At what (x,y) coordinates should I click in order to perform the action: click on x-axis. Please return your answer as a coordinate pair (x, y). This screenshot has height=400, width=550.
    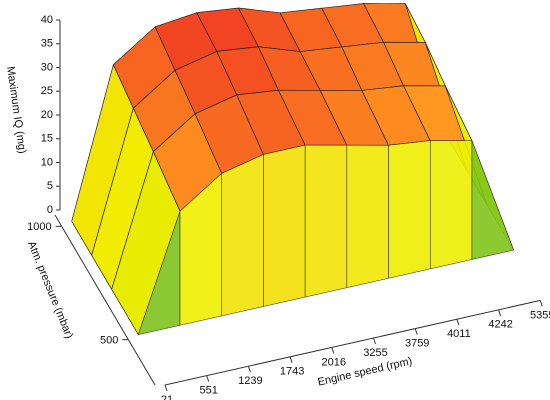
    Looking at the image, I should click on (352, 342).